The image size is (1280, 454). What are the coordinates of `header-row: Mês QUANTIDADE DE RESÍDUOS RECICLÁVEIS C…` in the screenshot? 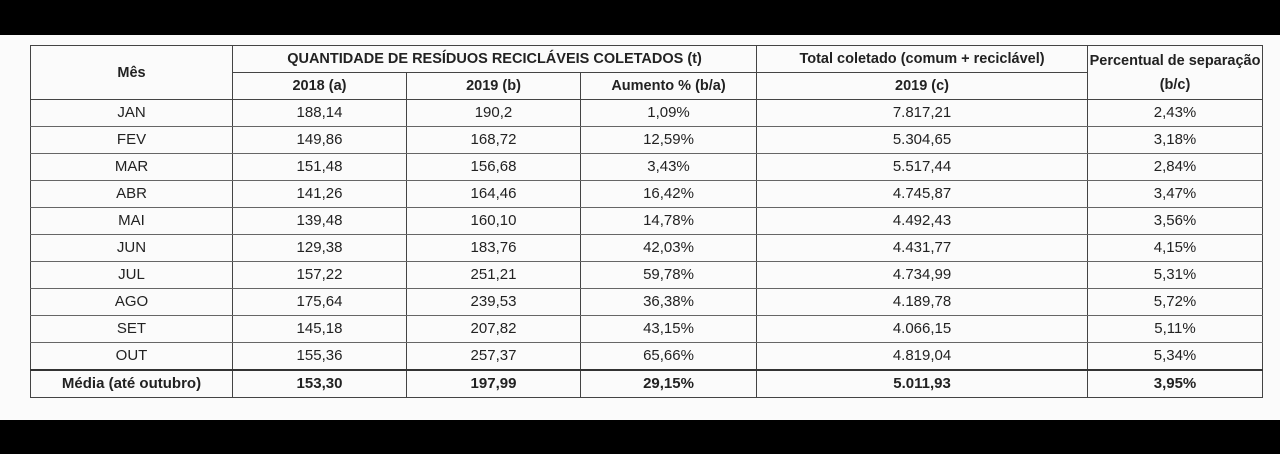 It's located at (647, 72).